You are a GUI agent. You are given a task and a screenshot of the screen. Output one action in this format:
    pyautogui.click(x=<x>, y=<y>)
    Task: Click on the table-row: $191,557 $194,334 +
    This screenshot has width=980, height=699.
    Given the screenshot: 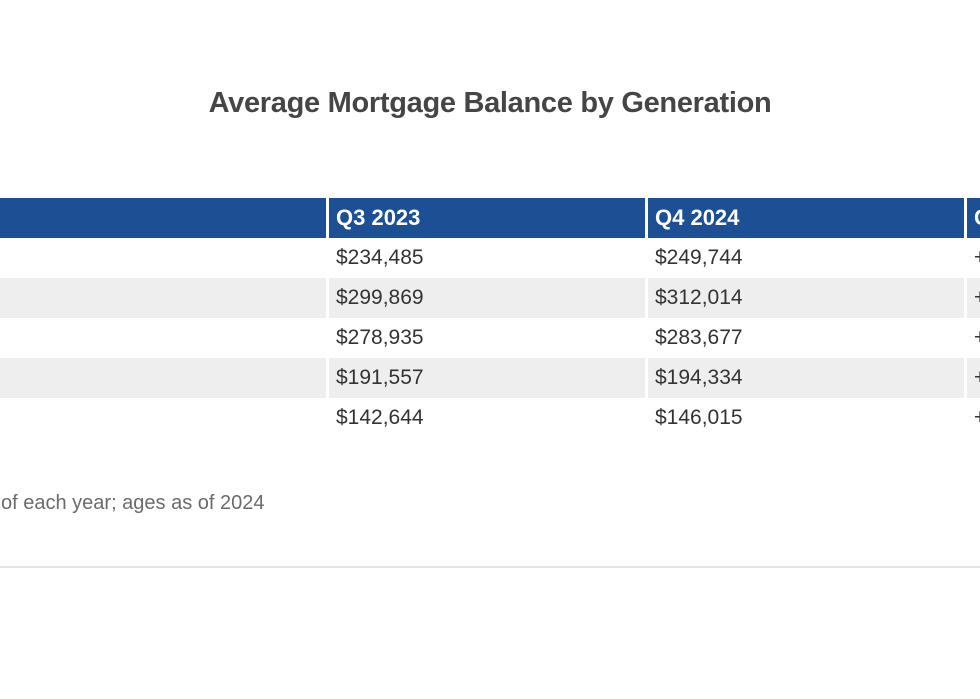 What is the action you would take?
    pyautogui.click(x=490, y=378)
    